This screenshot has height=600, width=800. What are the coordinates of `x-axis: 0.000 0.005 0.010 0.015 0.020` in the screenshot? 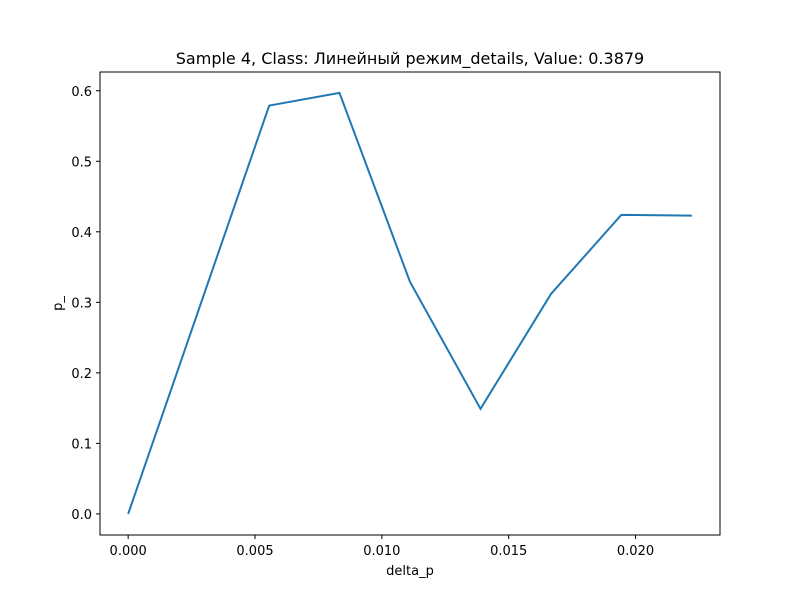 It's located at (382, 547).